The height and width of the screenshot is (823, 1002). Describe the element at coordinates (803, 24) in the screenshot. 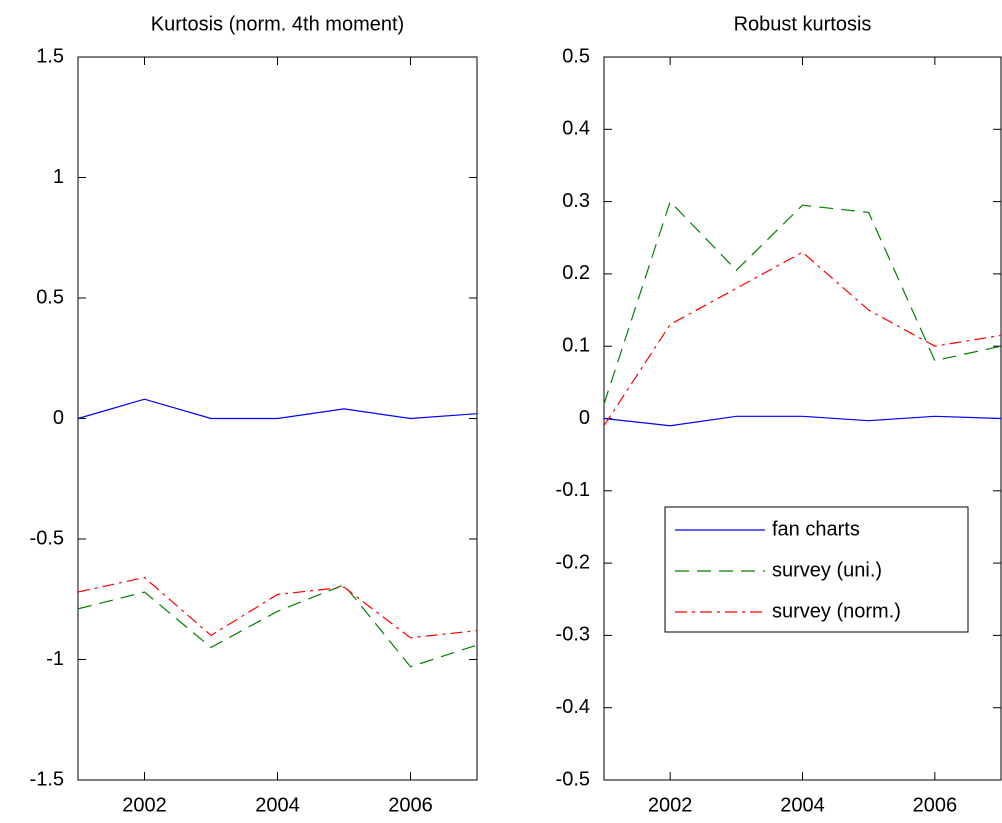

I see `chart-title: Robust kurtosis` at that location.